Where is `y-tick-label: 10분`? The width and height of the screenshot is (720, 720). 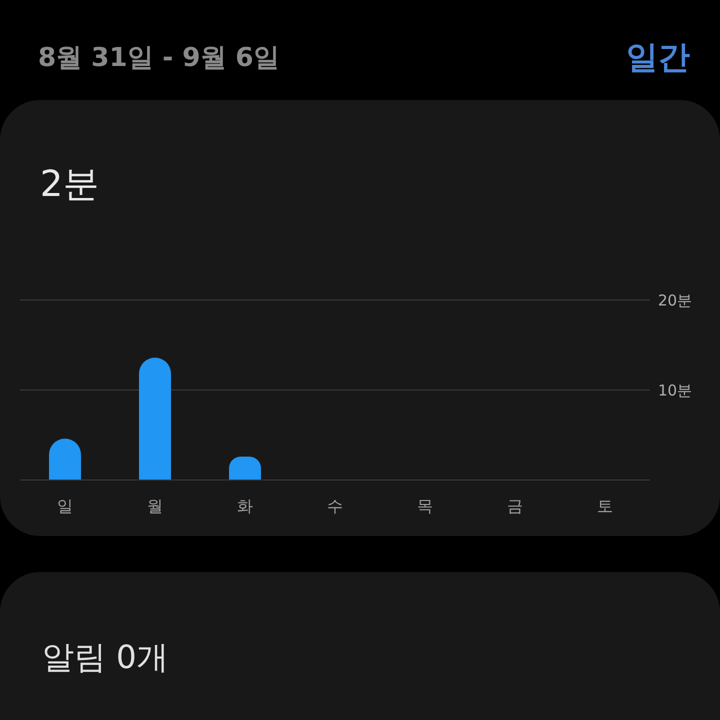
y-tick-label: 10분 is located at coordinates (675, 390).